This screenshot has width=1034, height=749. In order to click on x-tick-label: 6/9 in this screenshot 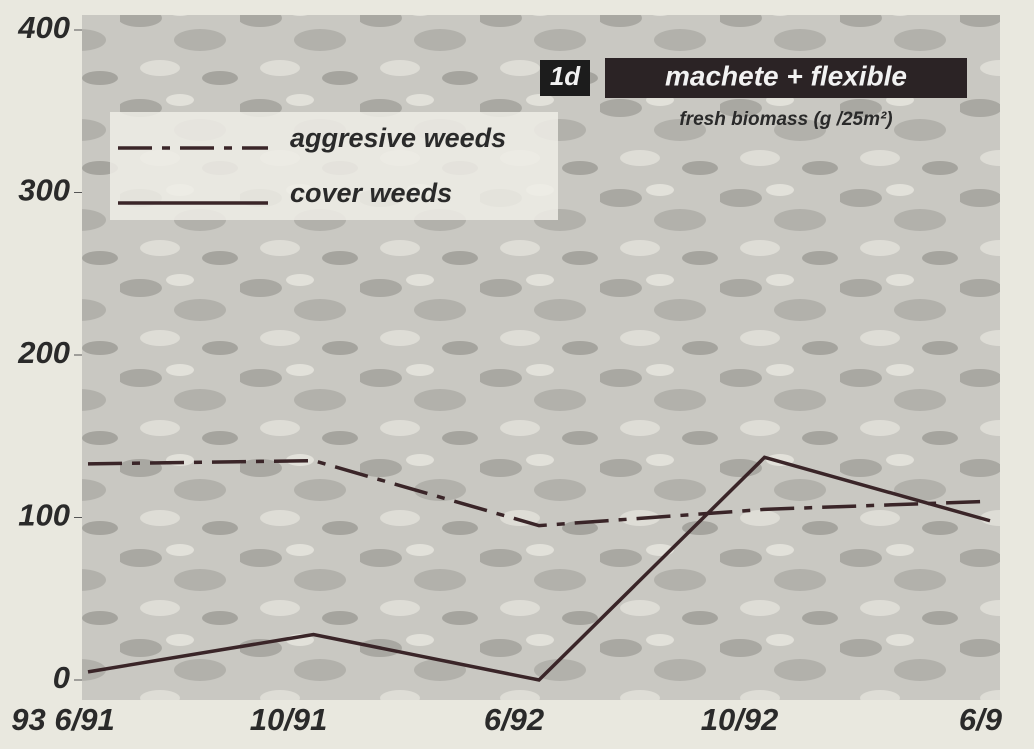, I will do `click(981, 719)`.